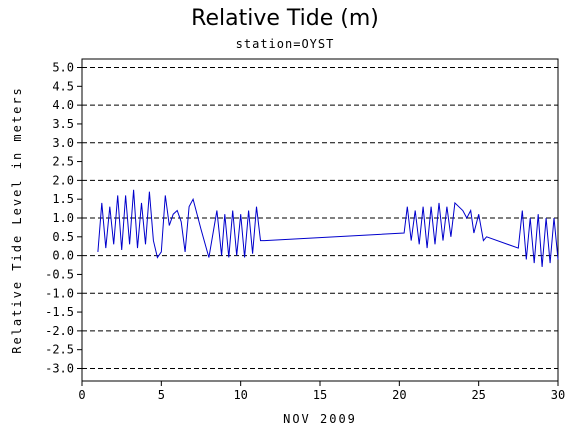  I want to click on x-axis-label: NOV 2009, so click(320, 419).